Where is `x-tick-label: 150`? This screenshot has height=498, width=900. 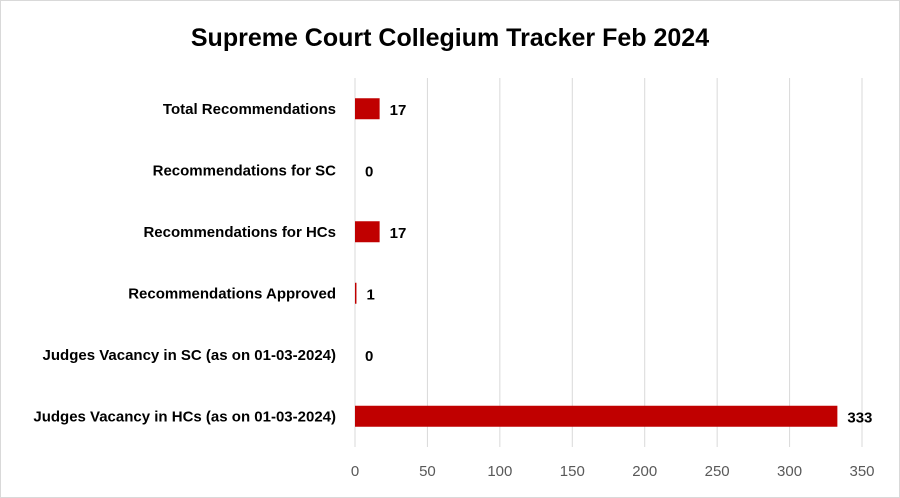 x-tick-label: 150 is located at coordinates (572, 471).